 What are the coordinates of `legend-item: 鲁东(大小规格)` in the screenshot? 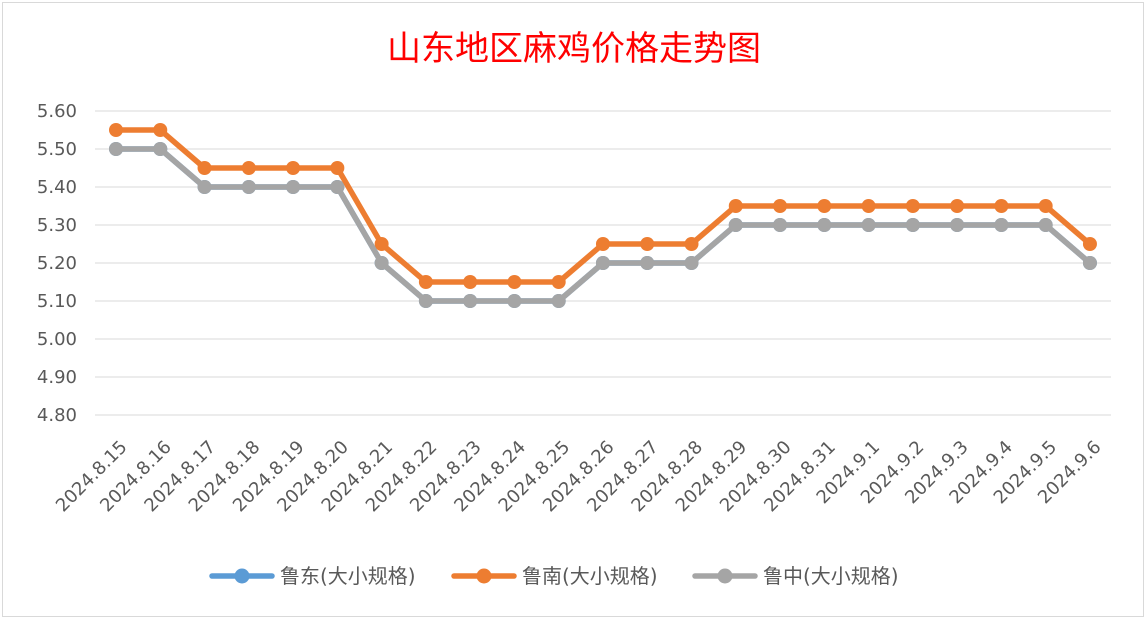 It's located at (312, 576).